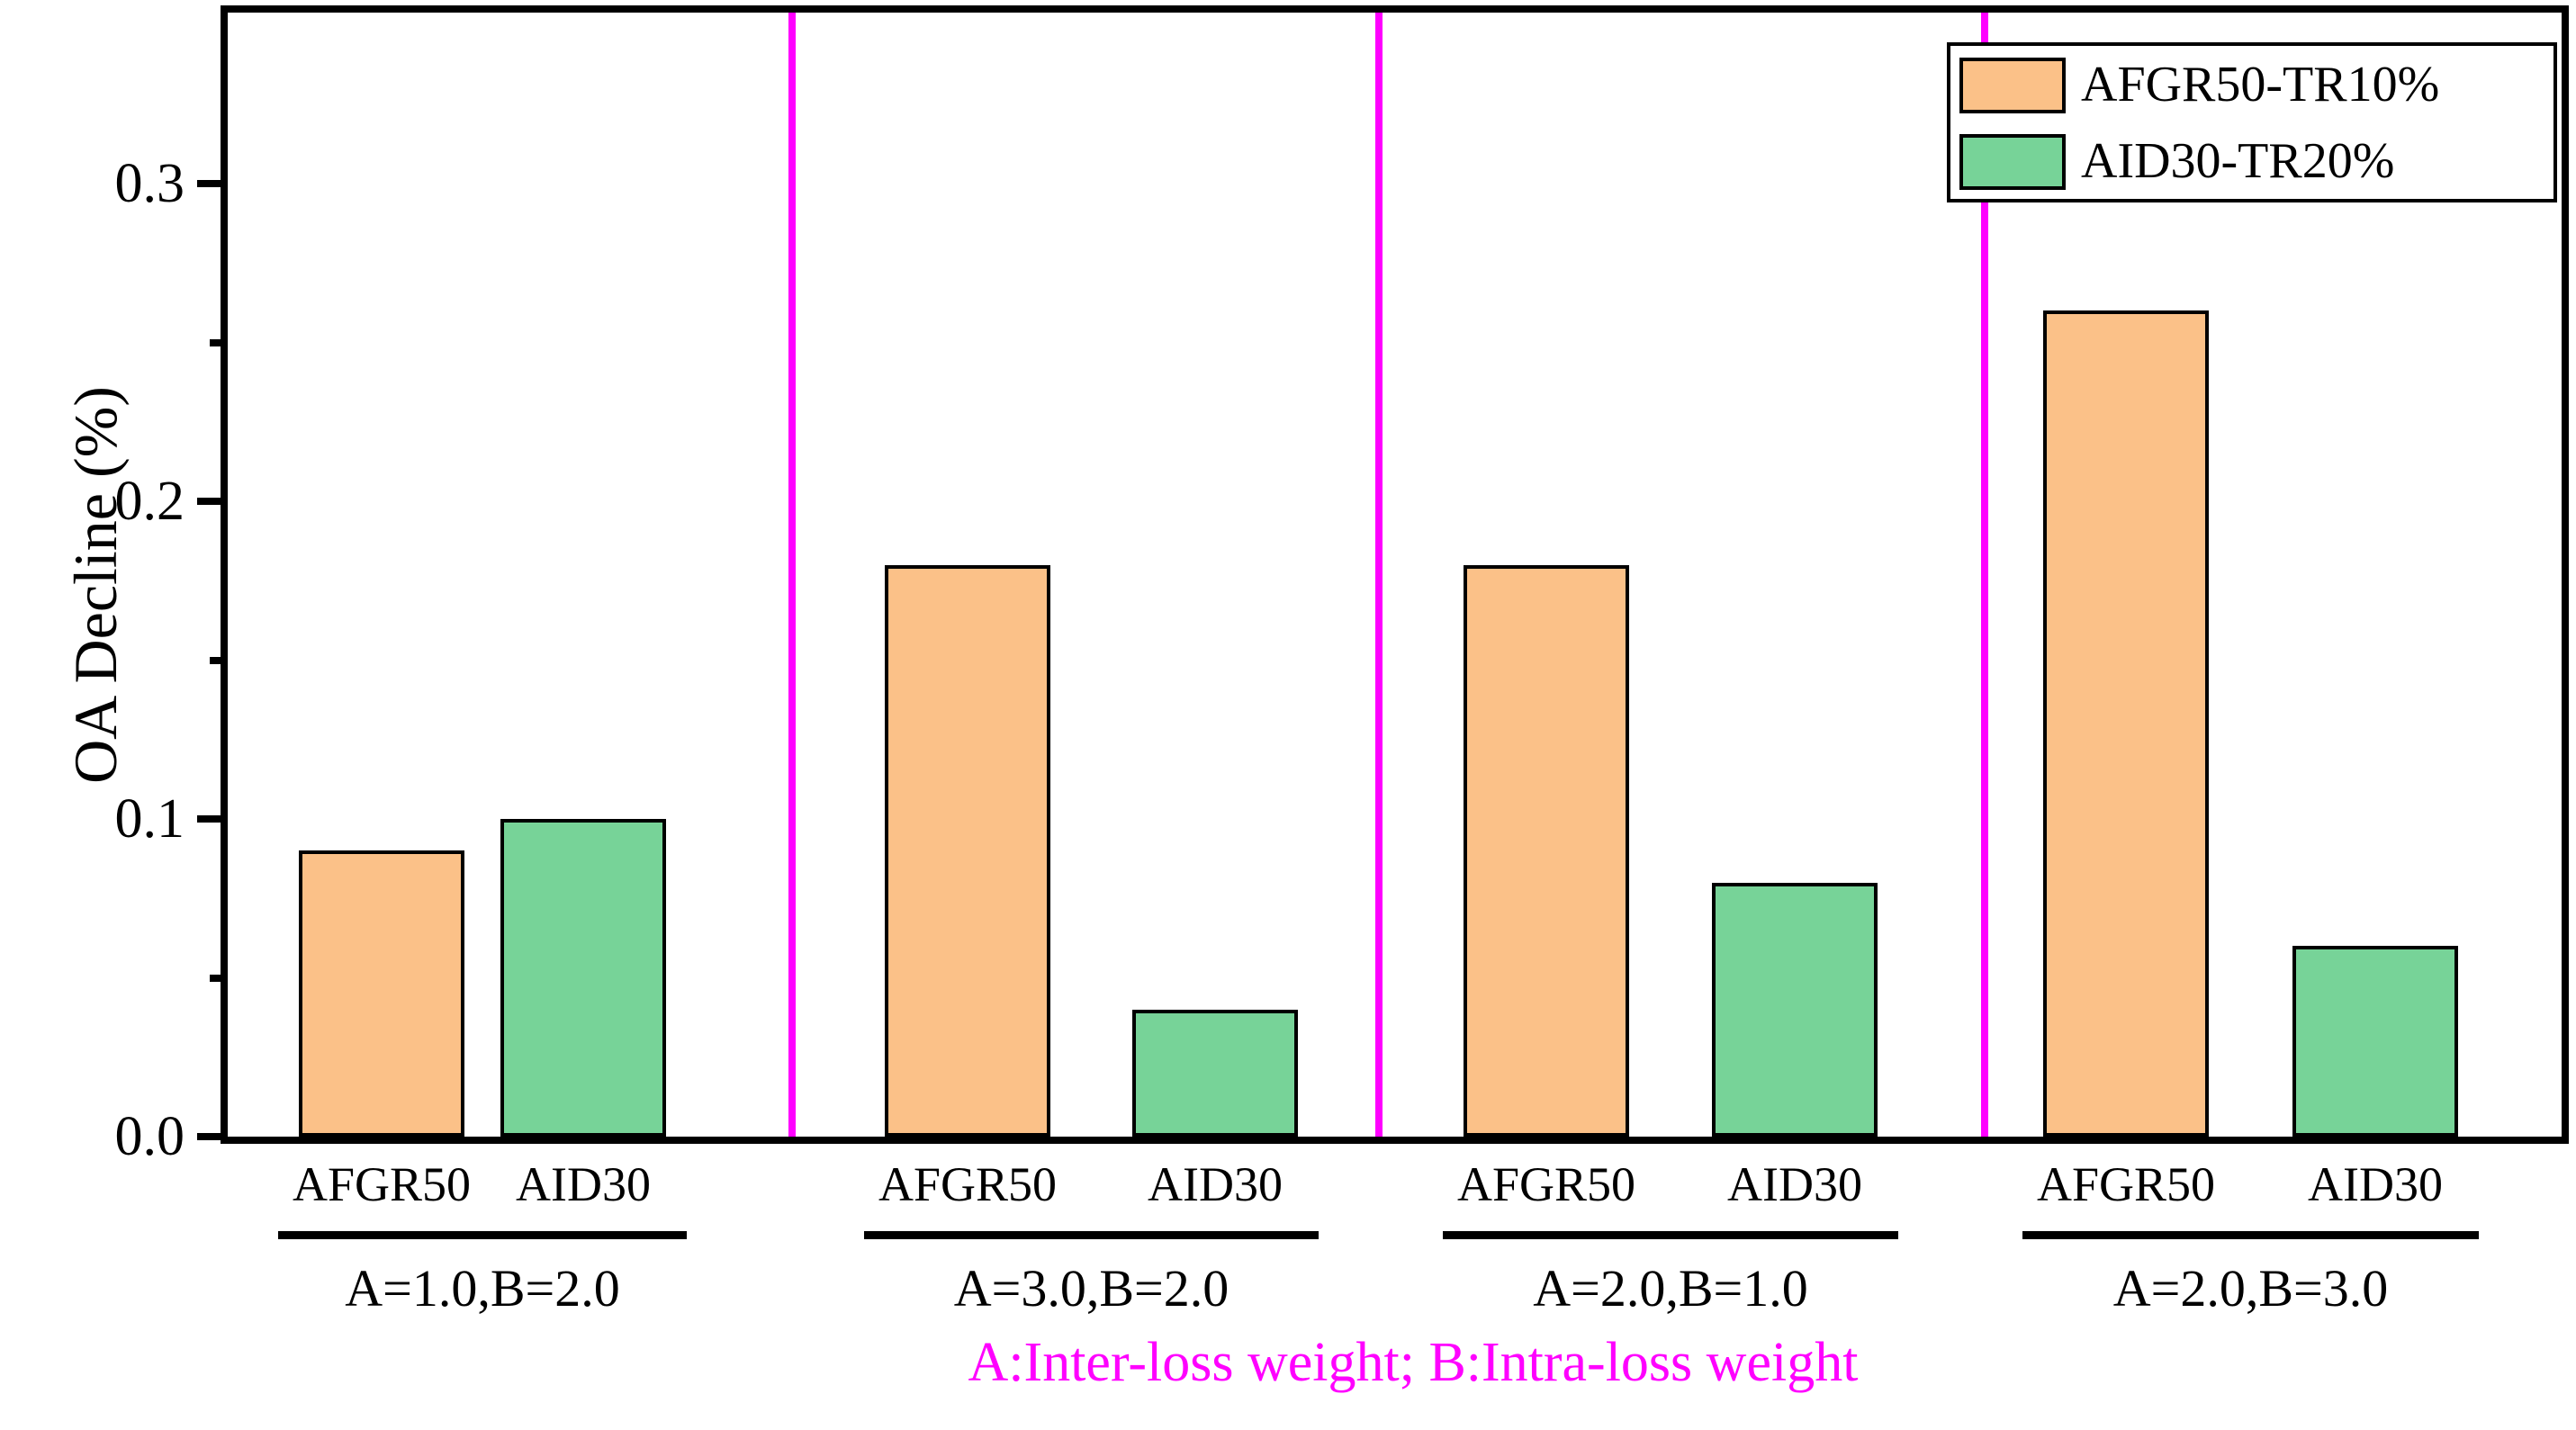  I want to click on group-label: A=2.0,B=1.0, so click(1670, 1289).